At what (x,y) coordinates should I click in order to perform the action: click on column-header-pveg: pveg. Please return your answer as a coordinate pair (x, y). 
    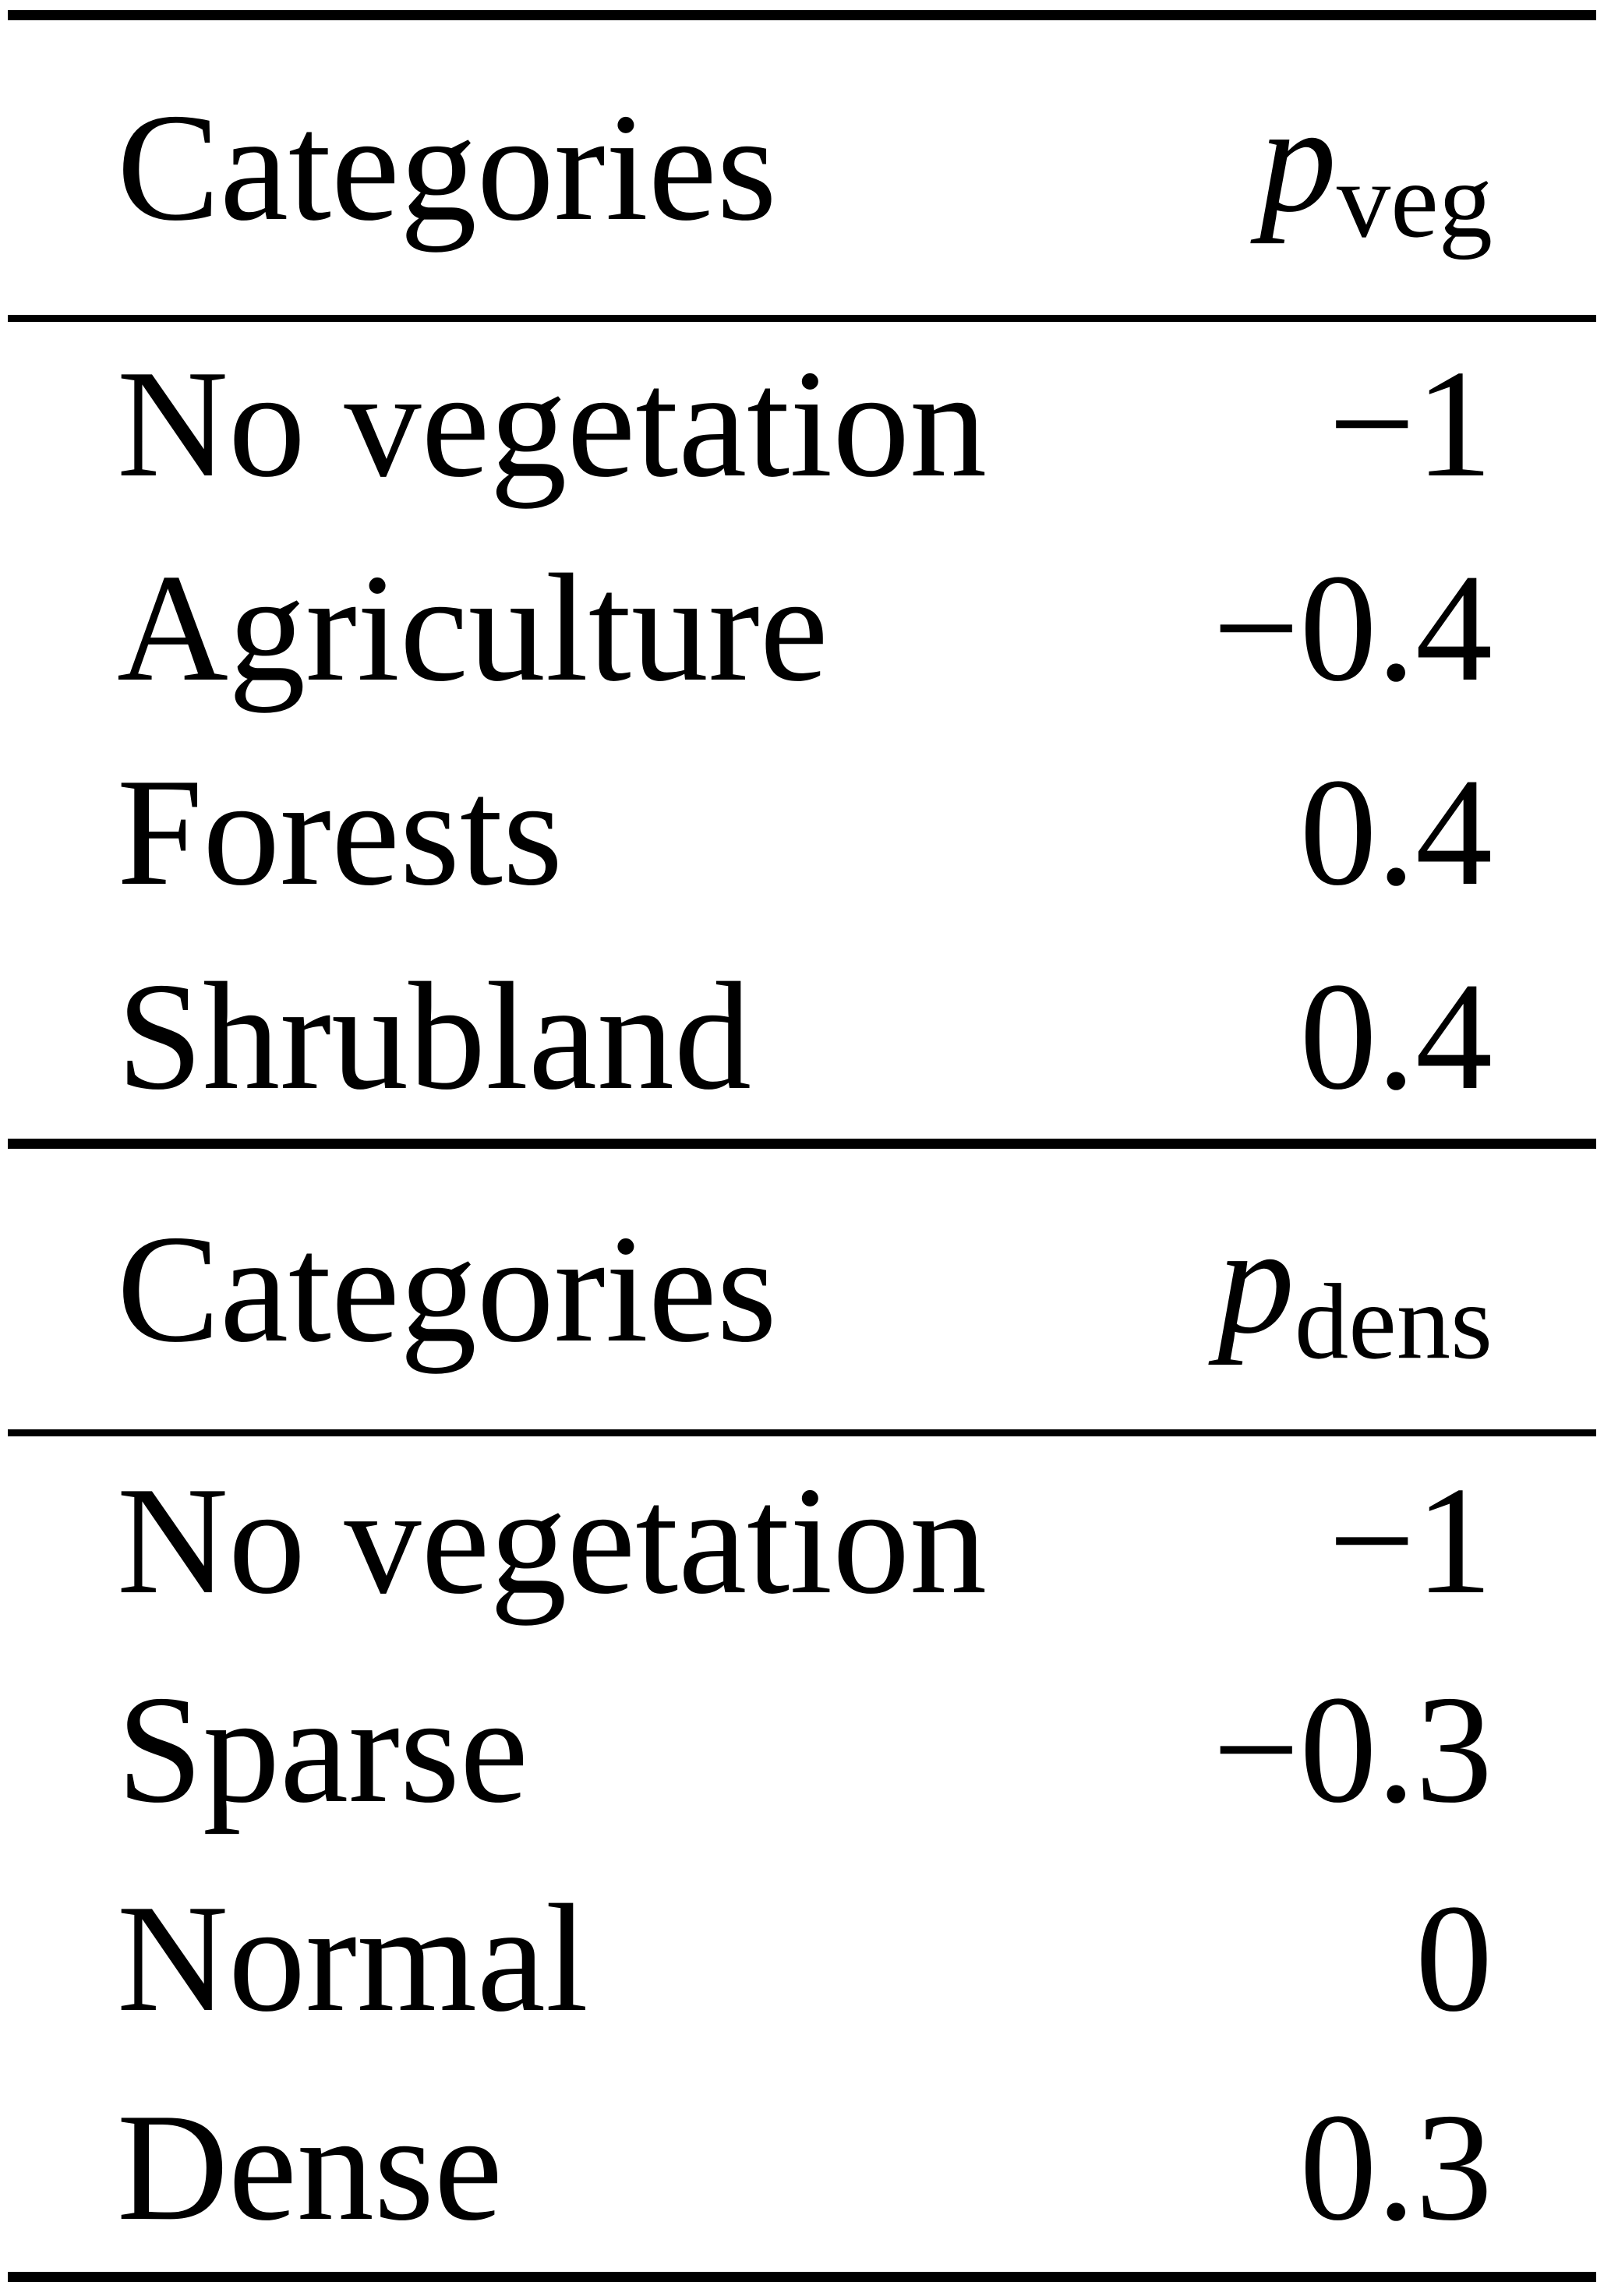
    Looking at the image, I should click on (1376, 167).